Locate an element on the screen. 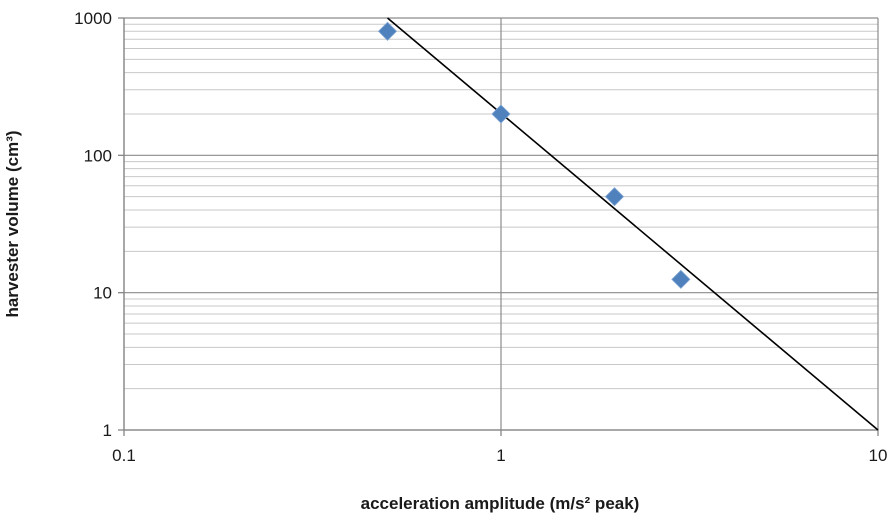  x-tick-label: 1 is located at coordinates (500, 455).